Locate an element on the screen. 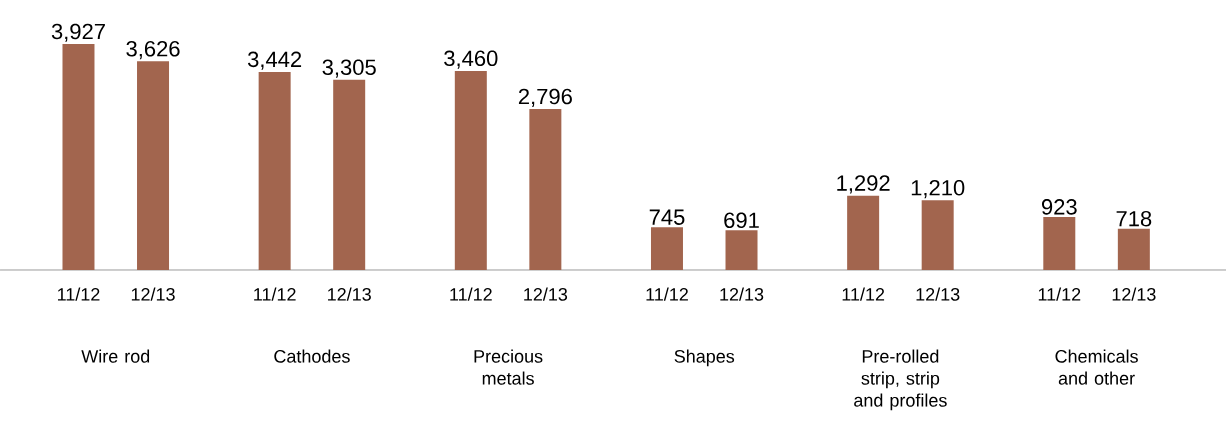  data-label: 3,626 is located at coordinates (153, 50).